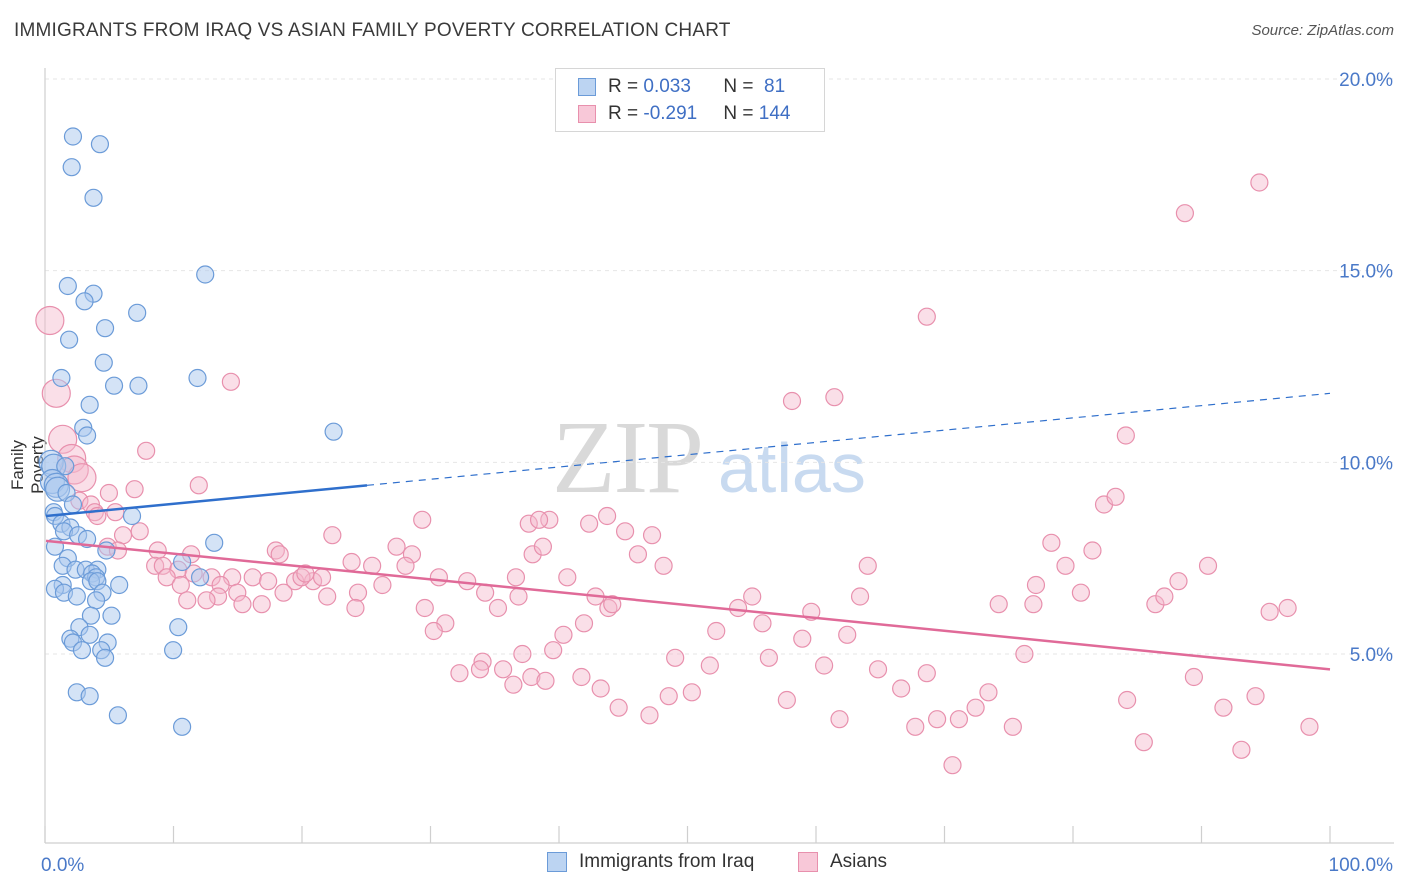 The image size is (1406, 892). What do you see at coordinates (1322, 30) in the screenshot?
I see `source-label: Source: ZipAtlas.com` at bounding box center [1322, 30].